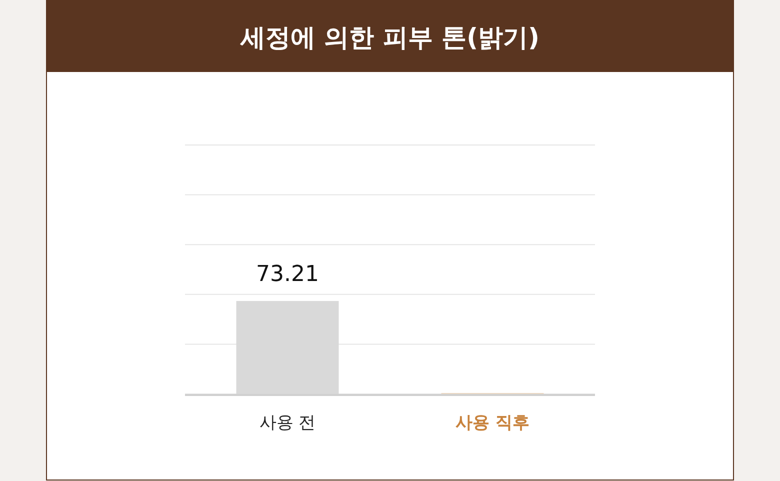 This screenshot has width=780, height=481. I want to click on x-tick-label: 사용 직후, so click(493, 423).